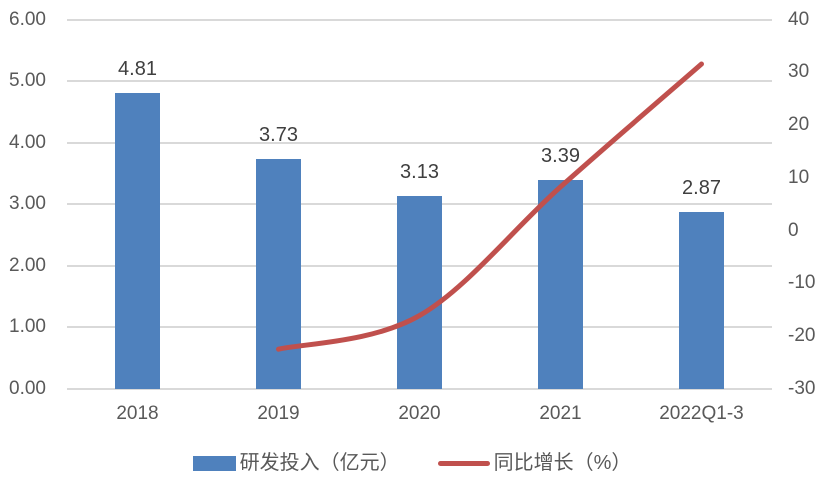 This screenshot has width=824, height=488. Describe the element at coordinates (27, 204) in the screenshot. I see `left-axis-tick-label: 3.00` at that location.